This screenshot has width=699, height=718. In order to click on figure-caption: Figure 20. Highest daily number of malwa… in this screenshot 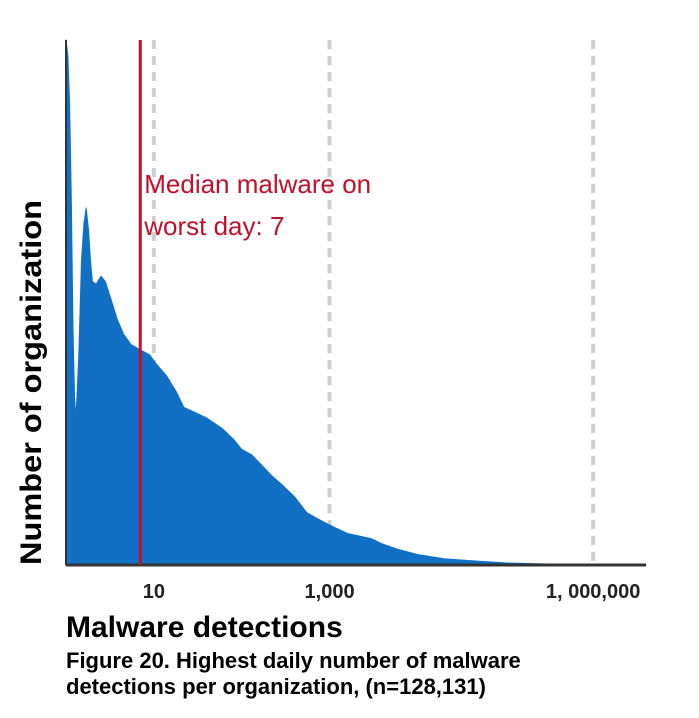, I will do `click(376, 674)`.